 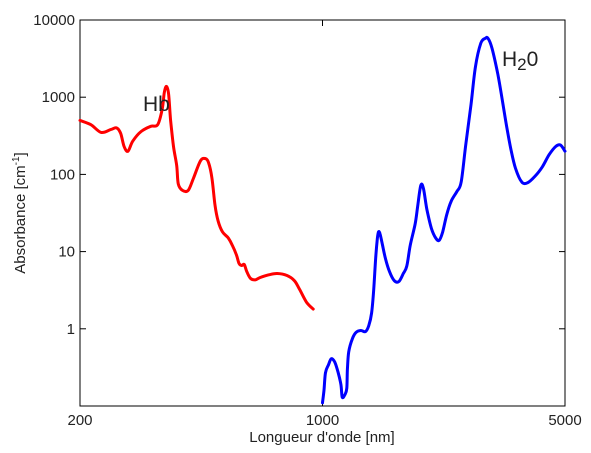 What do you see at coordinates (16, 160) in the screenshot?
I see `y-axis-title-sup: -1` at bounding box center [16, 160].